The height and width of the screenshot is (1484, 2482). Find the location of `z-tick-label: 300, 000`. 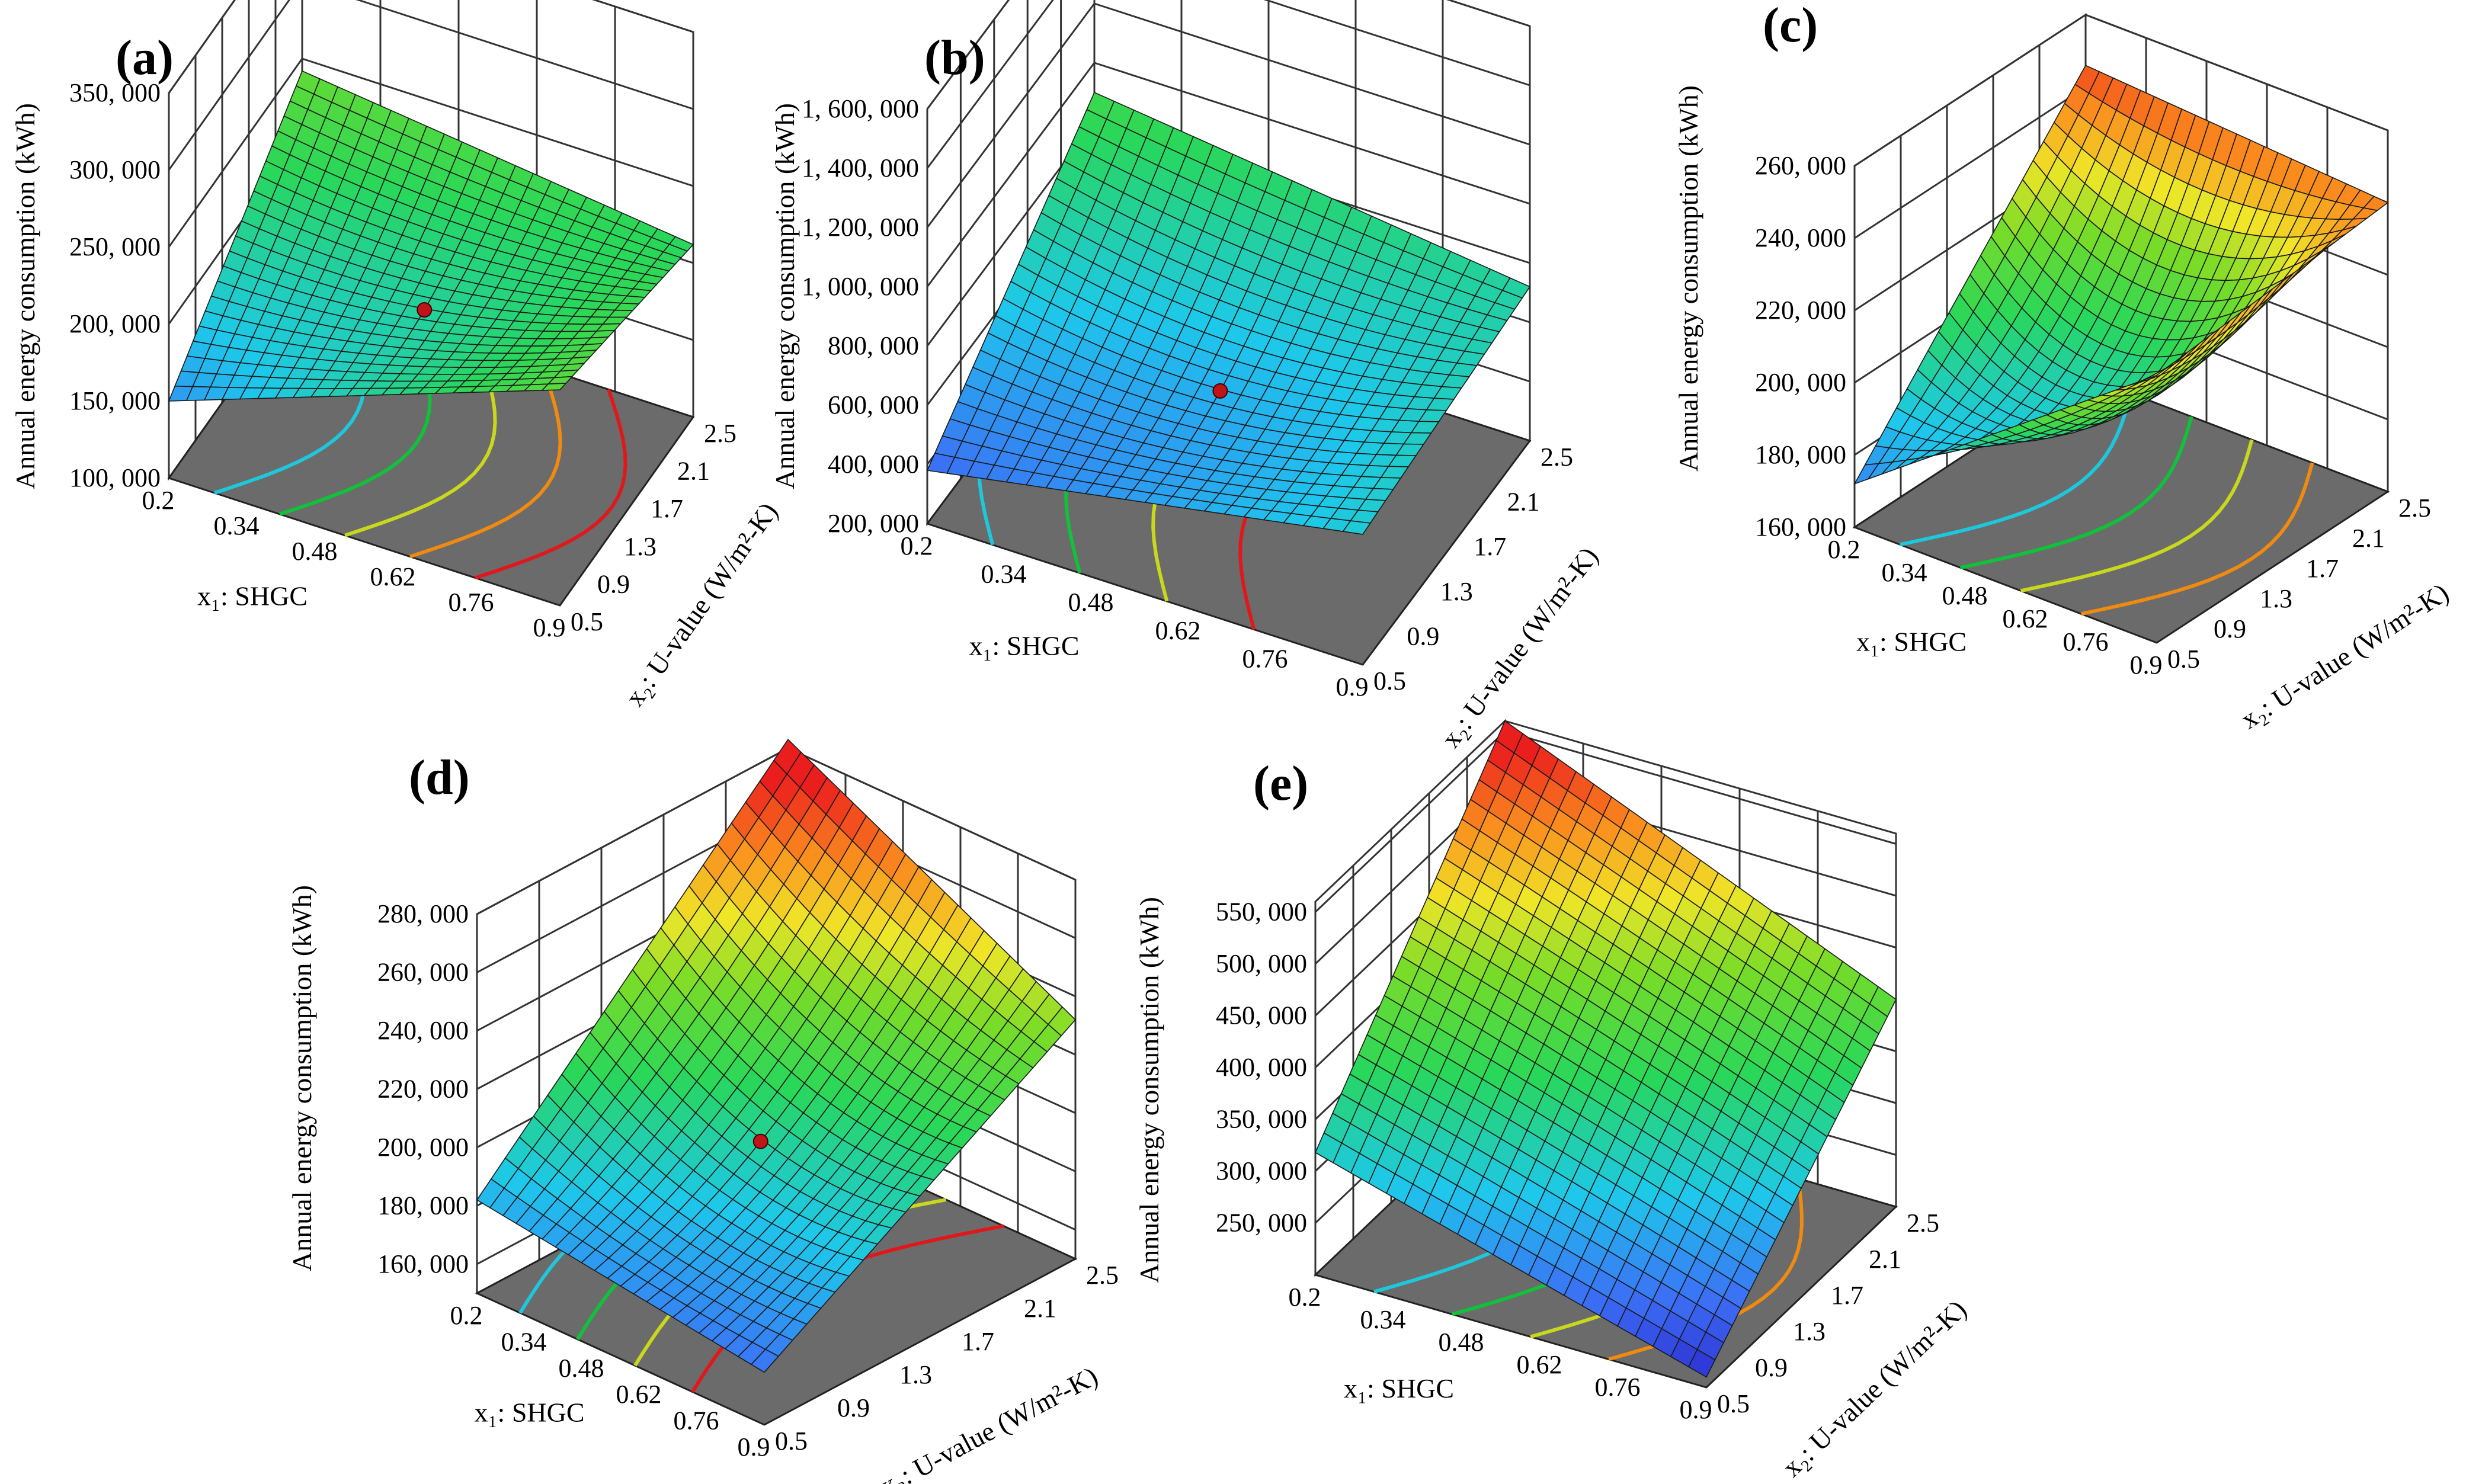

z-tick-label: 300, 000 is located at coordinates (115, 169).